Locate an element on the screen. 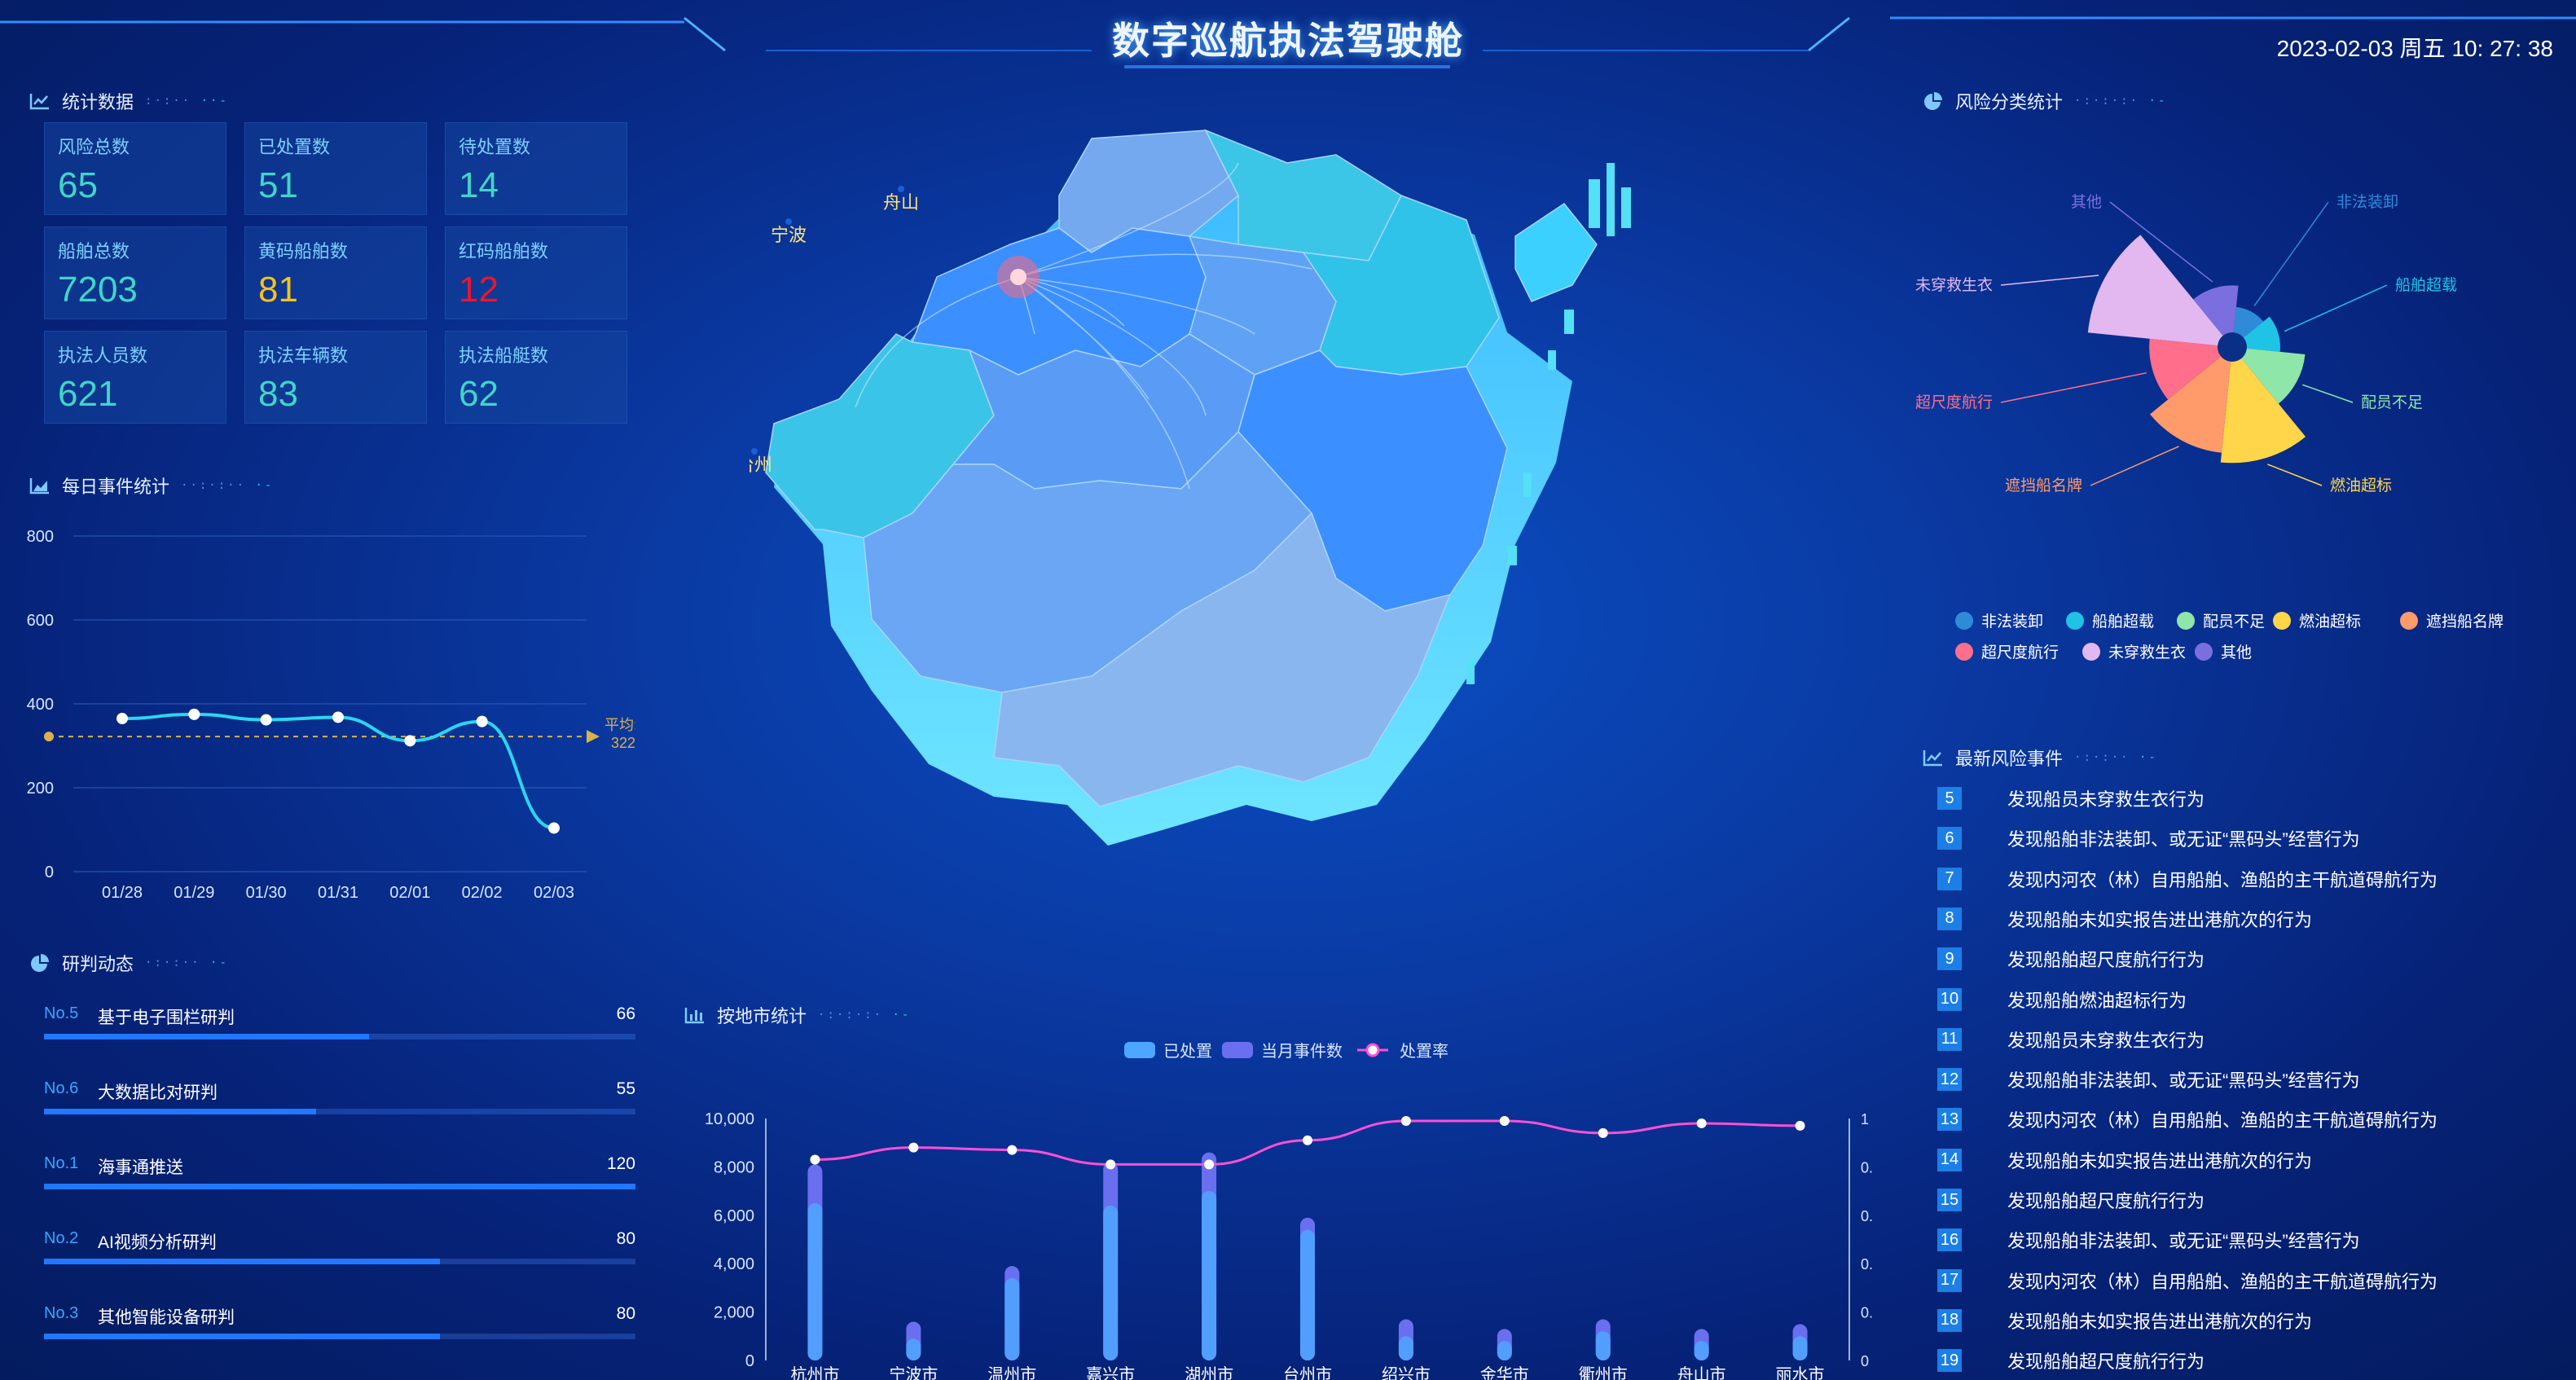 Image resolution: width=2576 pixels, height=1380 pixels. event-item: 10 发现船舶燃油超标行为 is located at coordinates (2062, 999).